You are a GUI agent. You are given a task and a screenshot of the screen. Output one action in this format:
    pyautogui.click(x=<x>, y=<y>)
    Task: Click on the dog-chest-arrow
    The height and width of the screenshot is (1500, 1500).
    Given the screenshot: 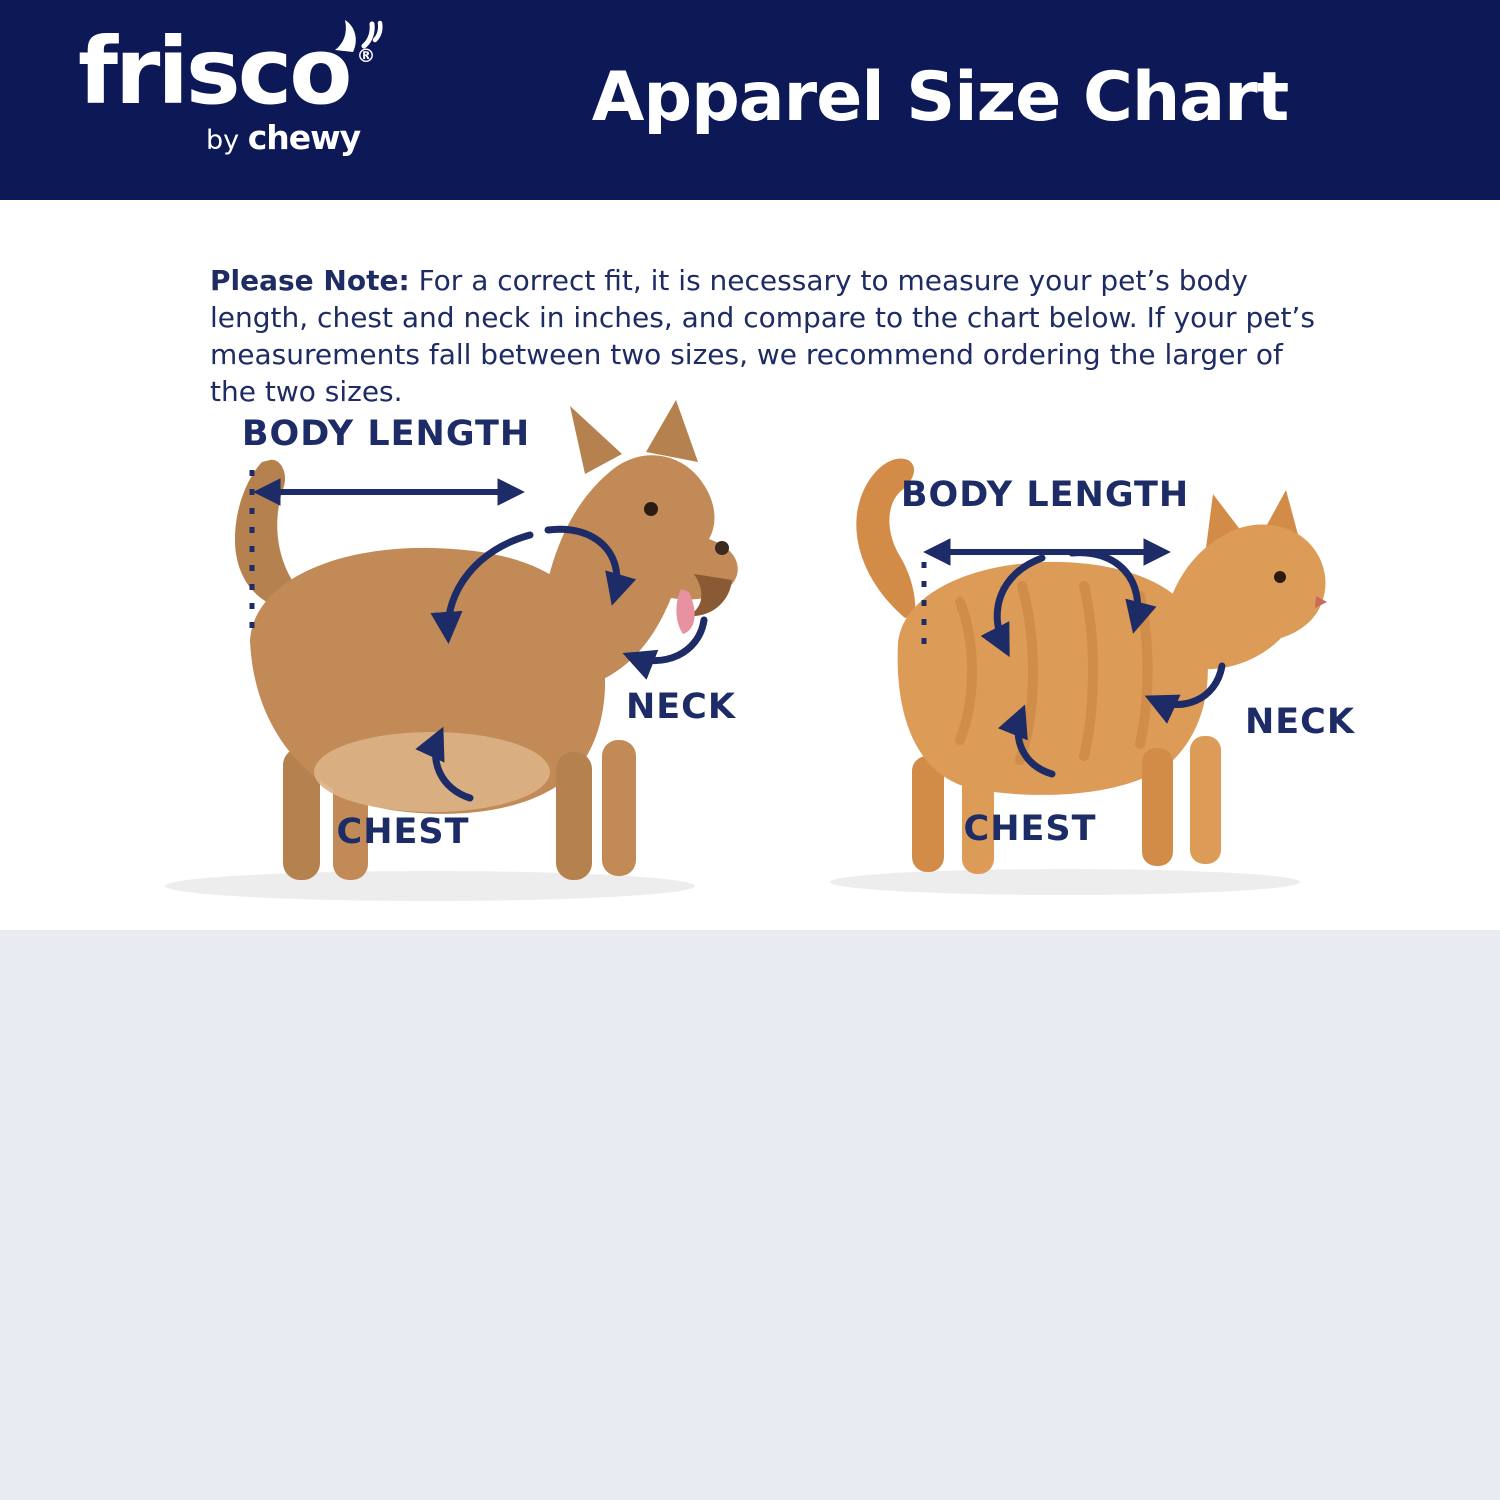 What is the action you would take?
    pyautogui.click(x=444, y=764)
    